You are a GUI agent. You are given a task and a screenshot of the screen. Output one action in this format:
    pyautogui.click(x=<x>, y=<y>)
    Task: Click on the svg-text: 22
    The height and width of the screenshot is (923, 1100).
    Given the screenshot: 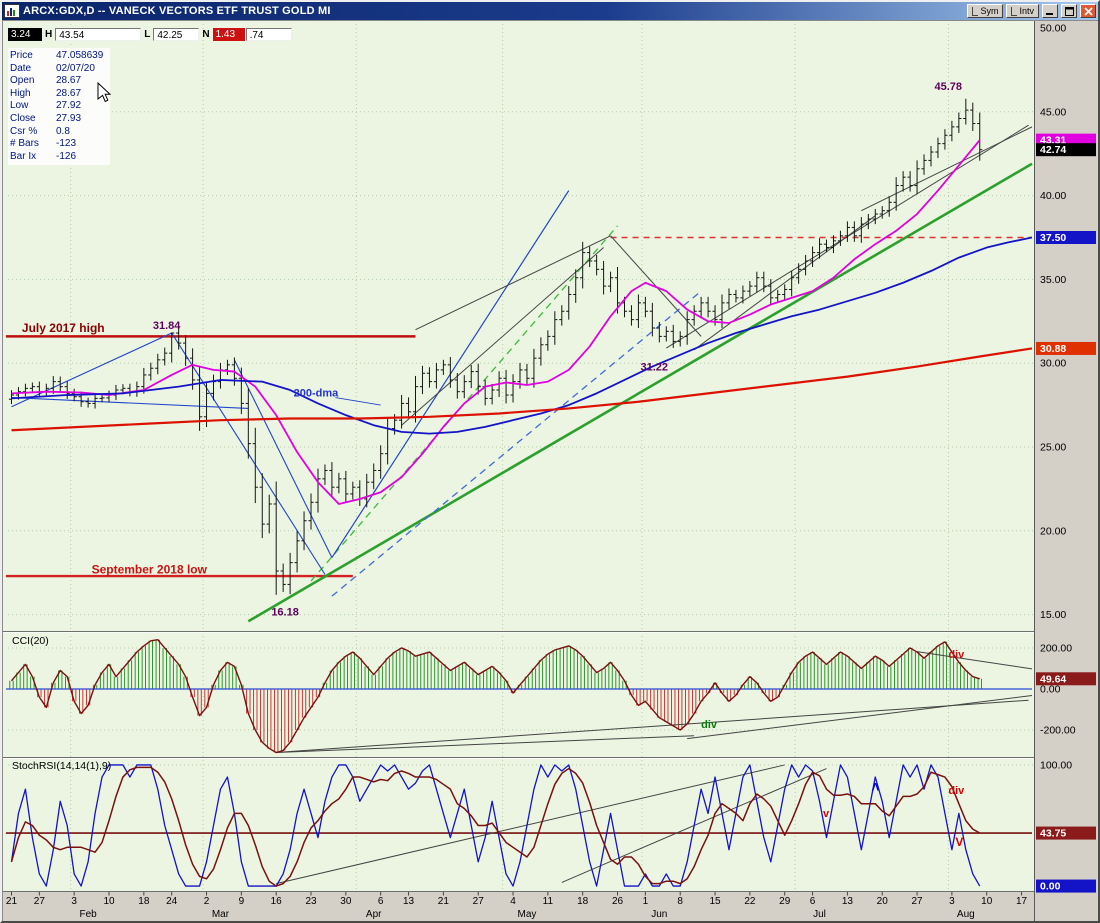 What is the action you would take?
    pyautogui.click(x=750, y=901)
    